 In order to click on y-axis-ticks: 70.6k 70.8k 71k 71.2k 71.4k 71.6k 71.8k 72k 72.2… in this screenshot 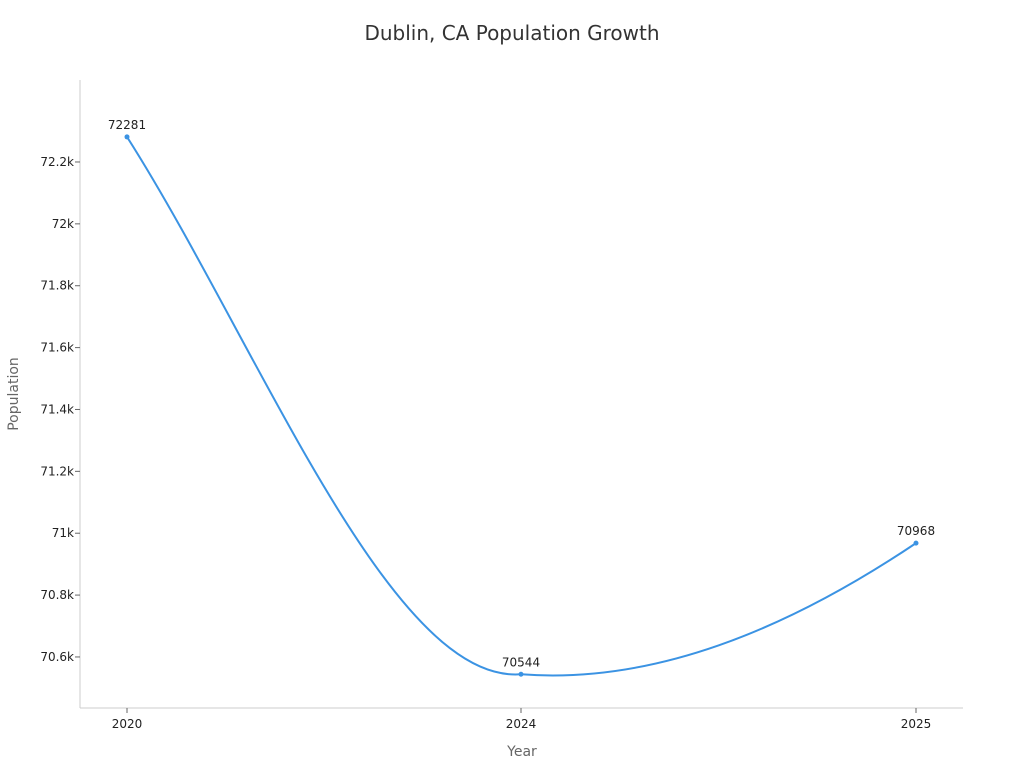, I will do `click(60, 409)`.